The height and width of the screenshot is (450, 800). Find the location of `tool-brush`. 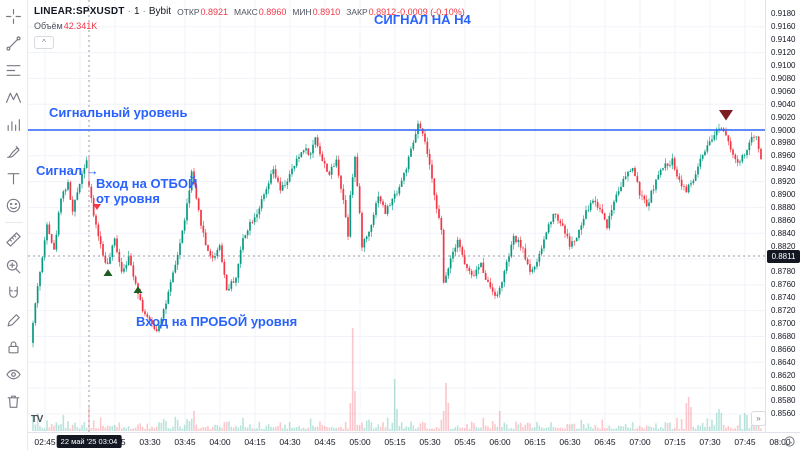

tool-brush is located at coordinates (14, 151).